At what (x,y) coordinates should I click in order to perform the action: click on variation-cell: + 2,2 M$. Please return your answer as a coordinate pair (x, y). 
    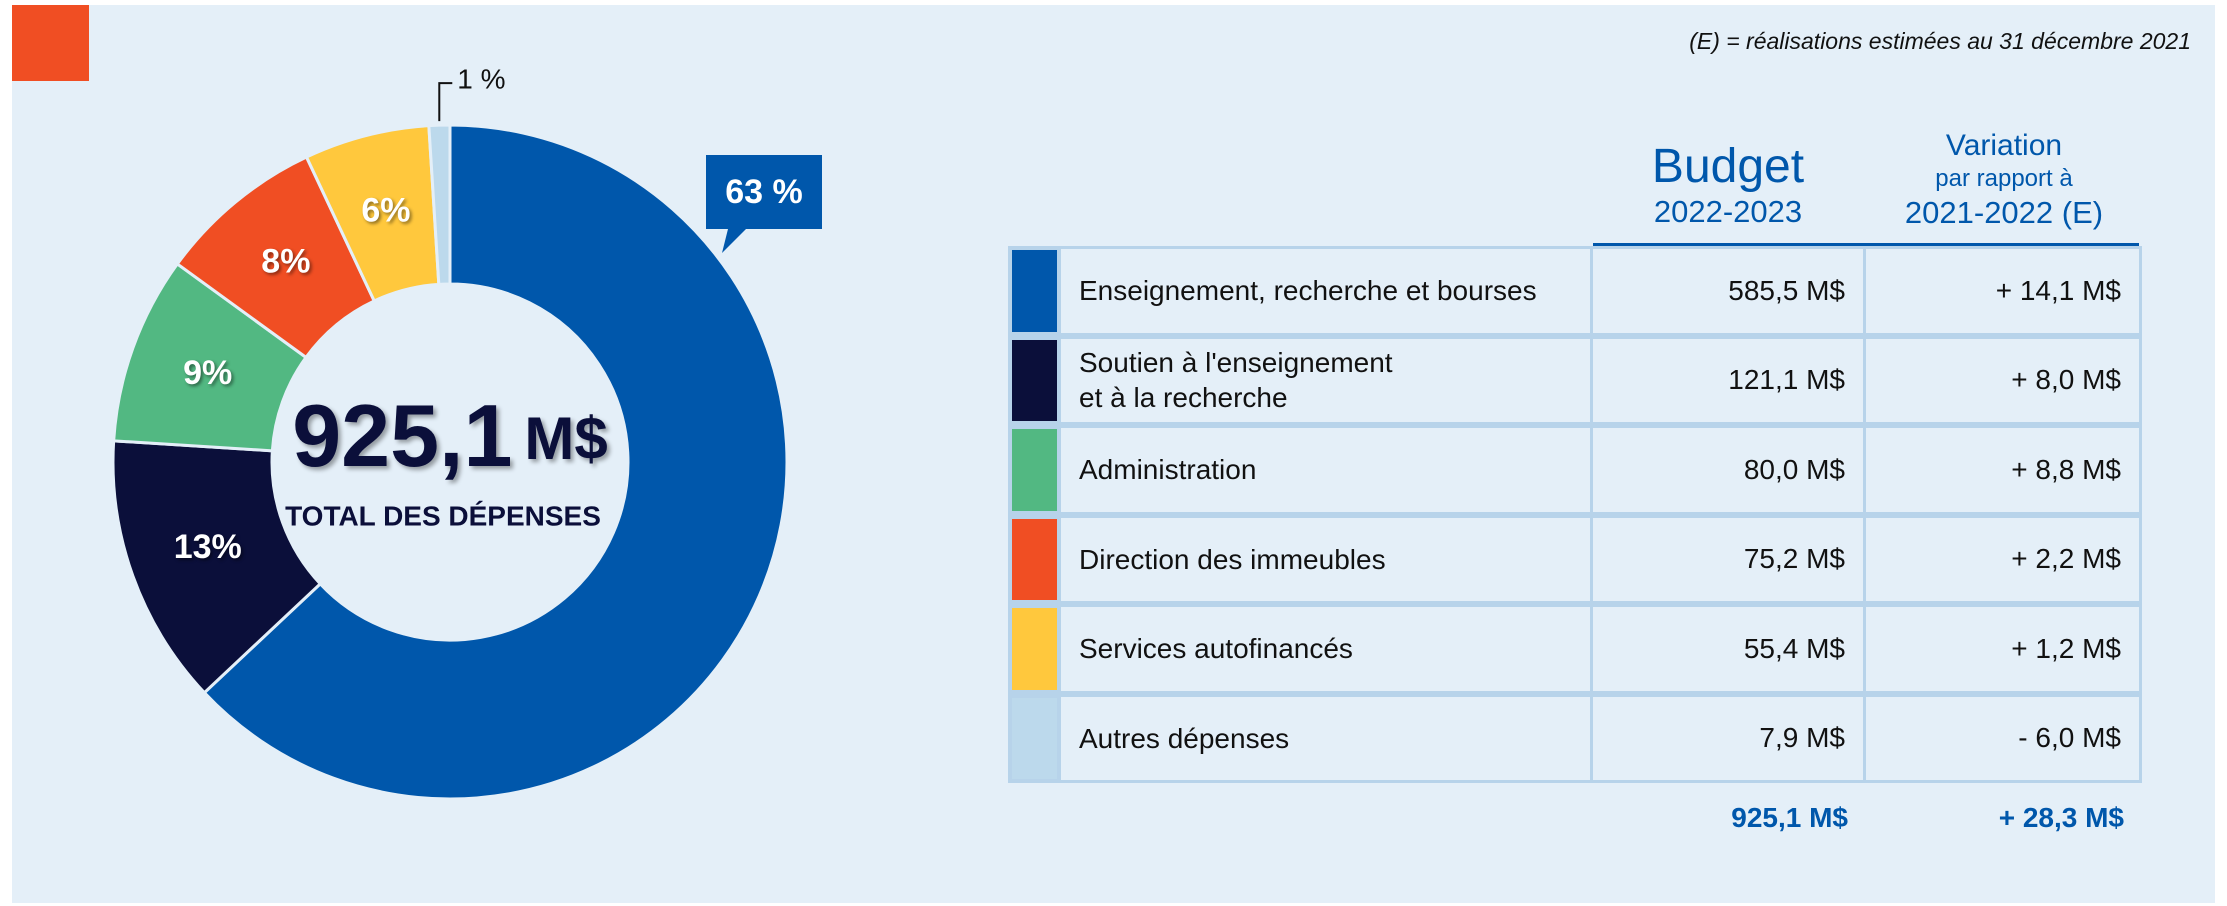
    Looking at the image, I should click on (2004, 559).